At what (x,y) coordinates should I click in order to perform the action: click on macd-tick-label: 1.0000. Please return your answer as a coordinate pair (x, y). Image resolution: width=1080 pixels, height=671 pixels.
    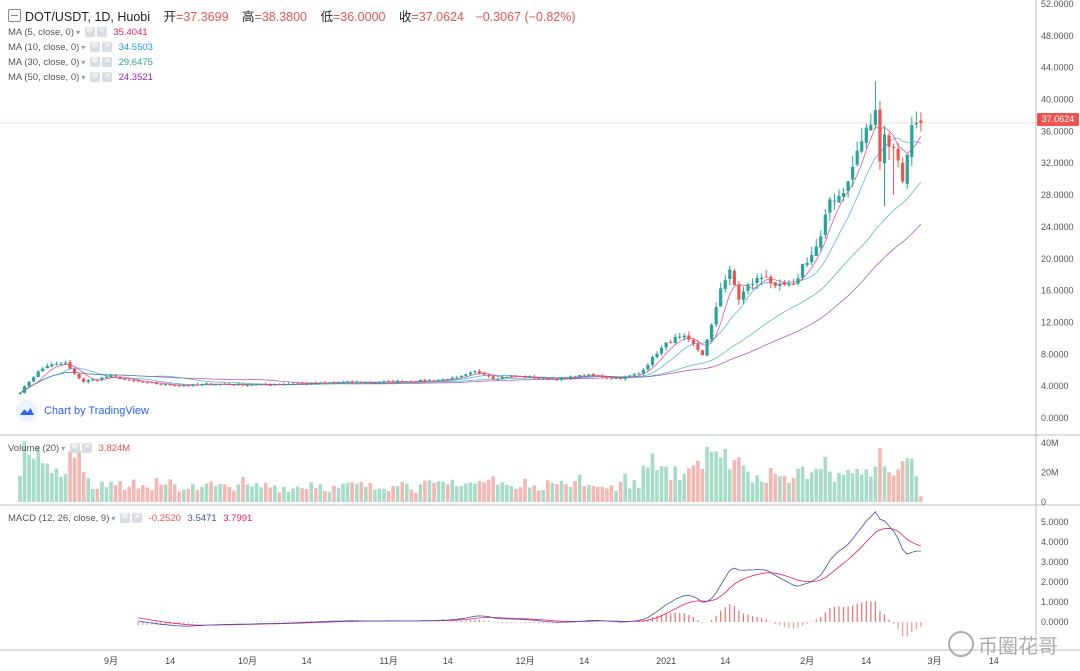
    Looking at the image, I should click on (1055, 602).